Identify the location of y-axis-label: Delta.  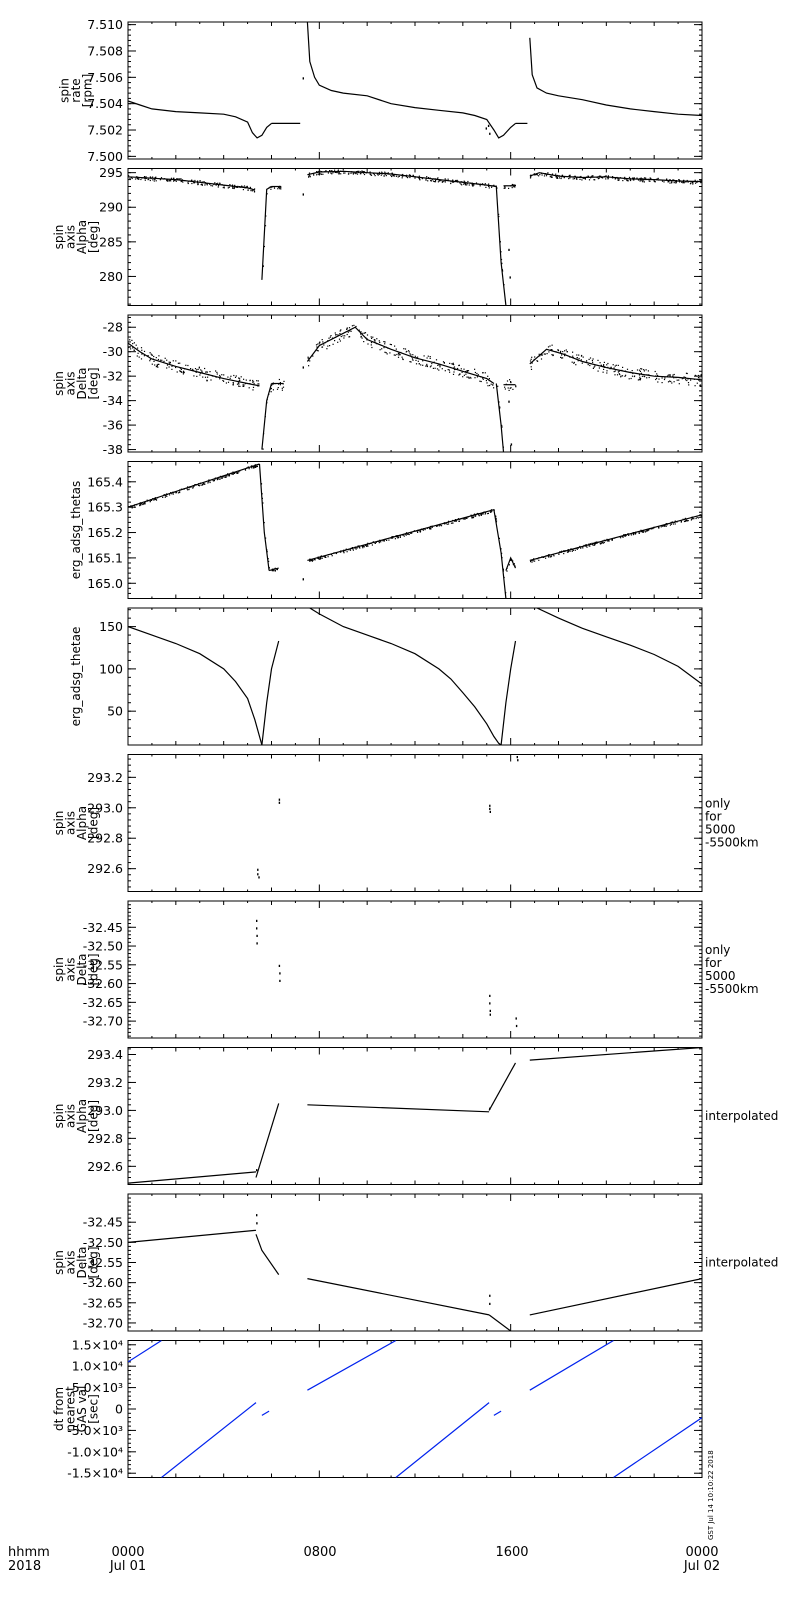
(82, 969).